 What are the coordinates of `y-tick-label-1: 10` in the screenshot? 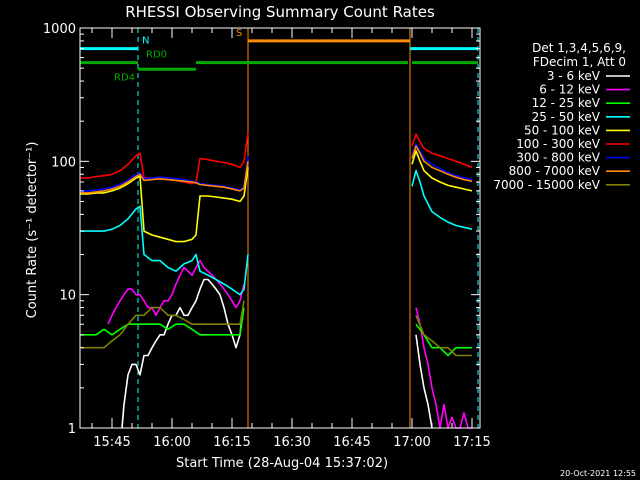 It's located at (67, 296).